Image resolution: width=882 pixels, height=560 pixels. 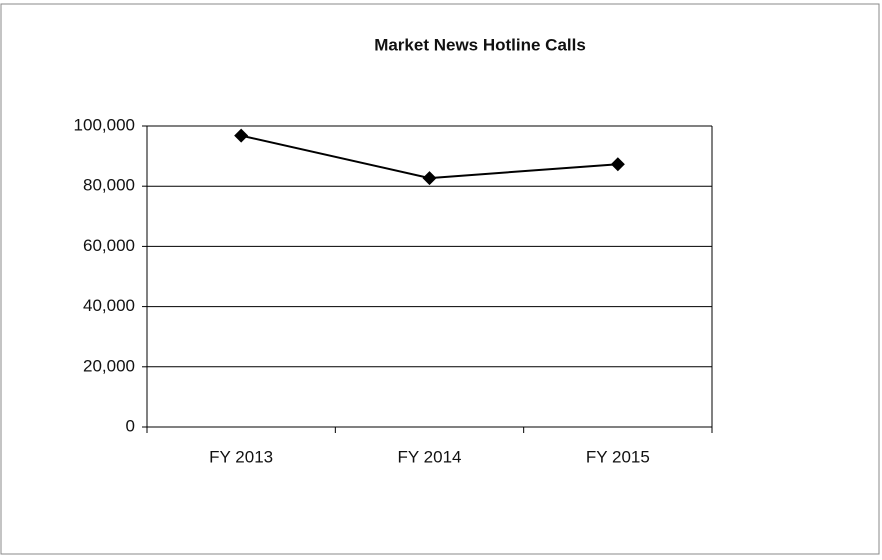 I want to click on y-tick-label: 60,000, so click(x=109, y=245).